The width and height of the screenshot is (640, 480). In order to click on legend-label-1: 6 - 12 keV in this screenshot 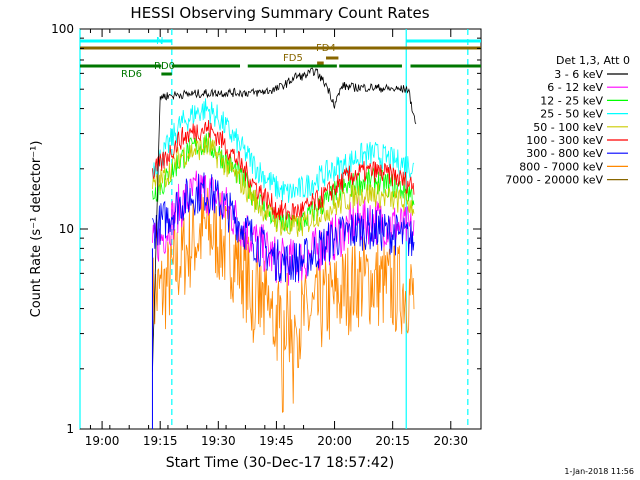, I will do `click(575, 87)`.